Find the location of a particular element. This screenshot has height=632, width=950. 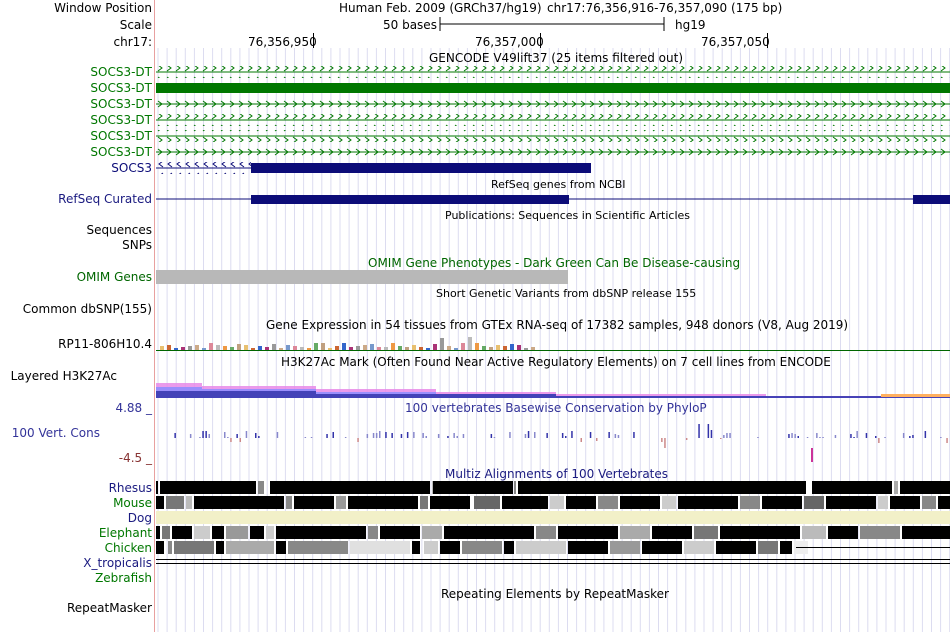

species-label-chicken: Chicken is located at coordinates (128, 548).